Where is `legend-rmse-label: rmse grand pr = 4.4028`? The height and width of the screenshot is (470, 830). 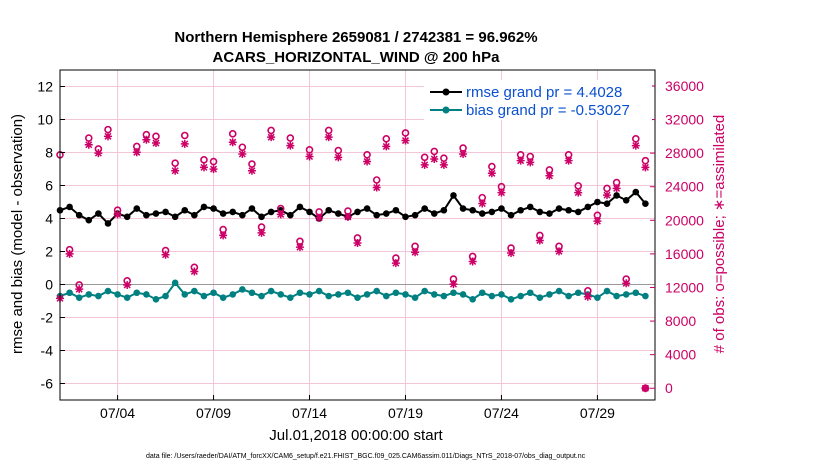 legend-rmse-label: rmse grand pr = 4.4028 is located at coordinates (544, 92).